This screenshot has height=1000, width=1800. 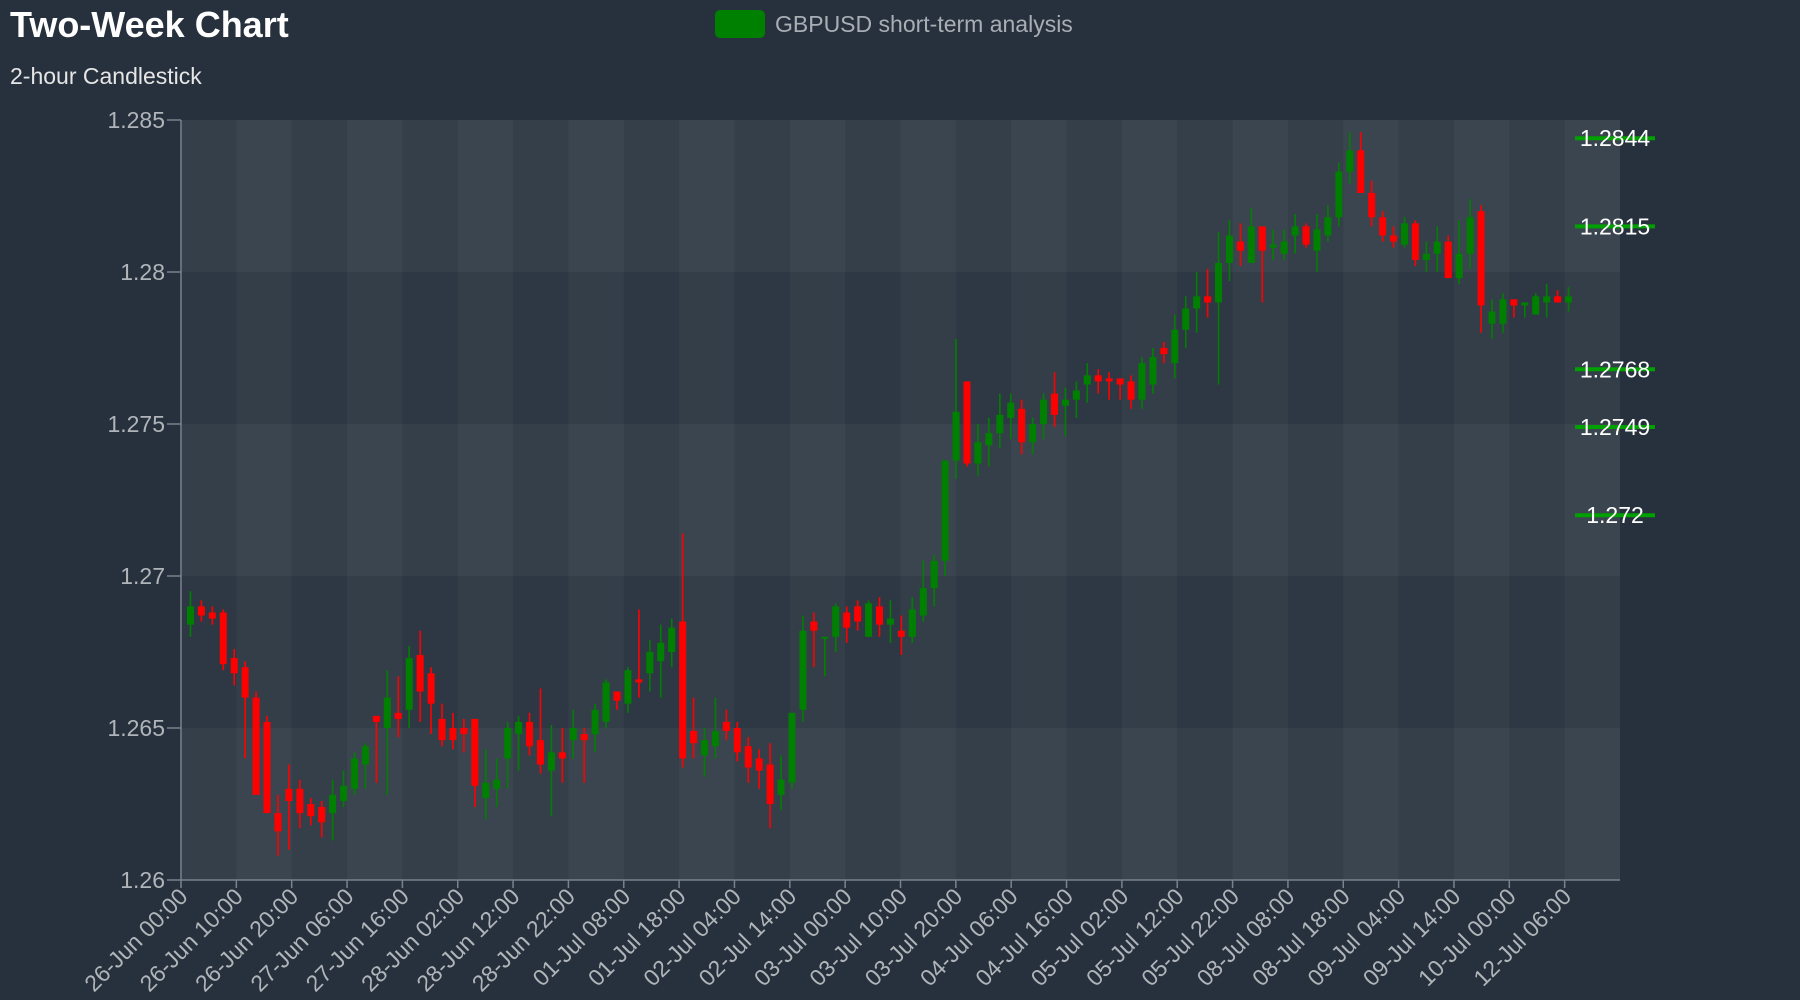 I want to click on price-level-label: 1.2844, so click(x=1615, y=138).